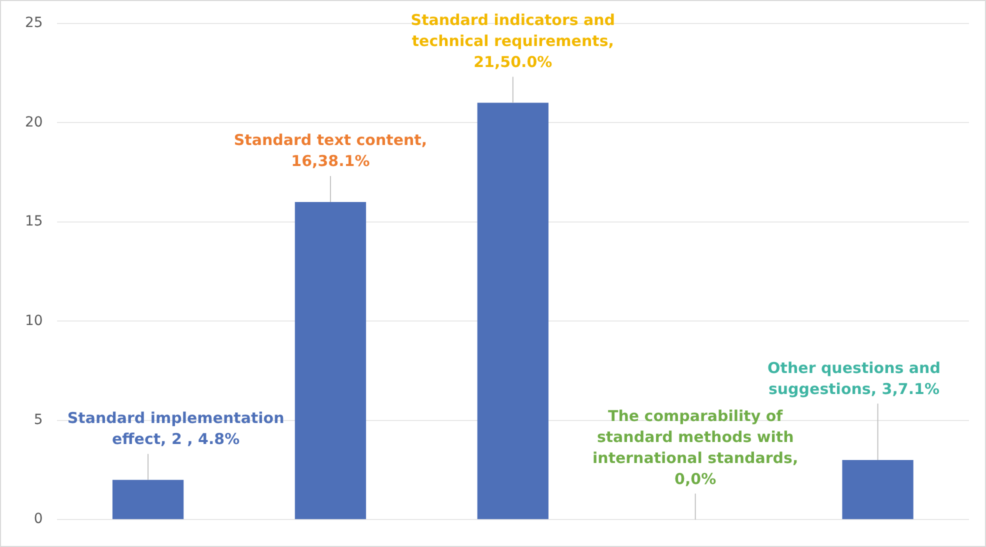 This screenshot has height=547, width=986. I want to click on y-tick-label: 10, so click(33, 320).